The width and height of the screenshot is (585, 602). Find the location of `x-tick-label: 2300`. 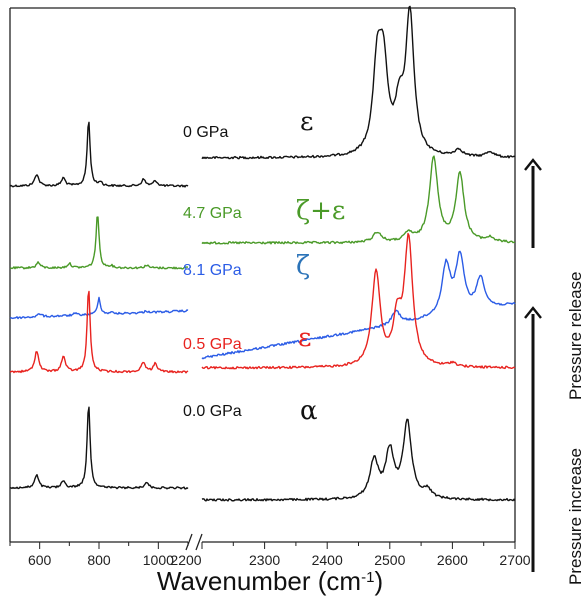

x-tick-label: 2300 is located at coordinates (264, 560).